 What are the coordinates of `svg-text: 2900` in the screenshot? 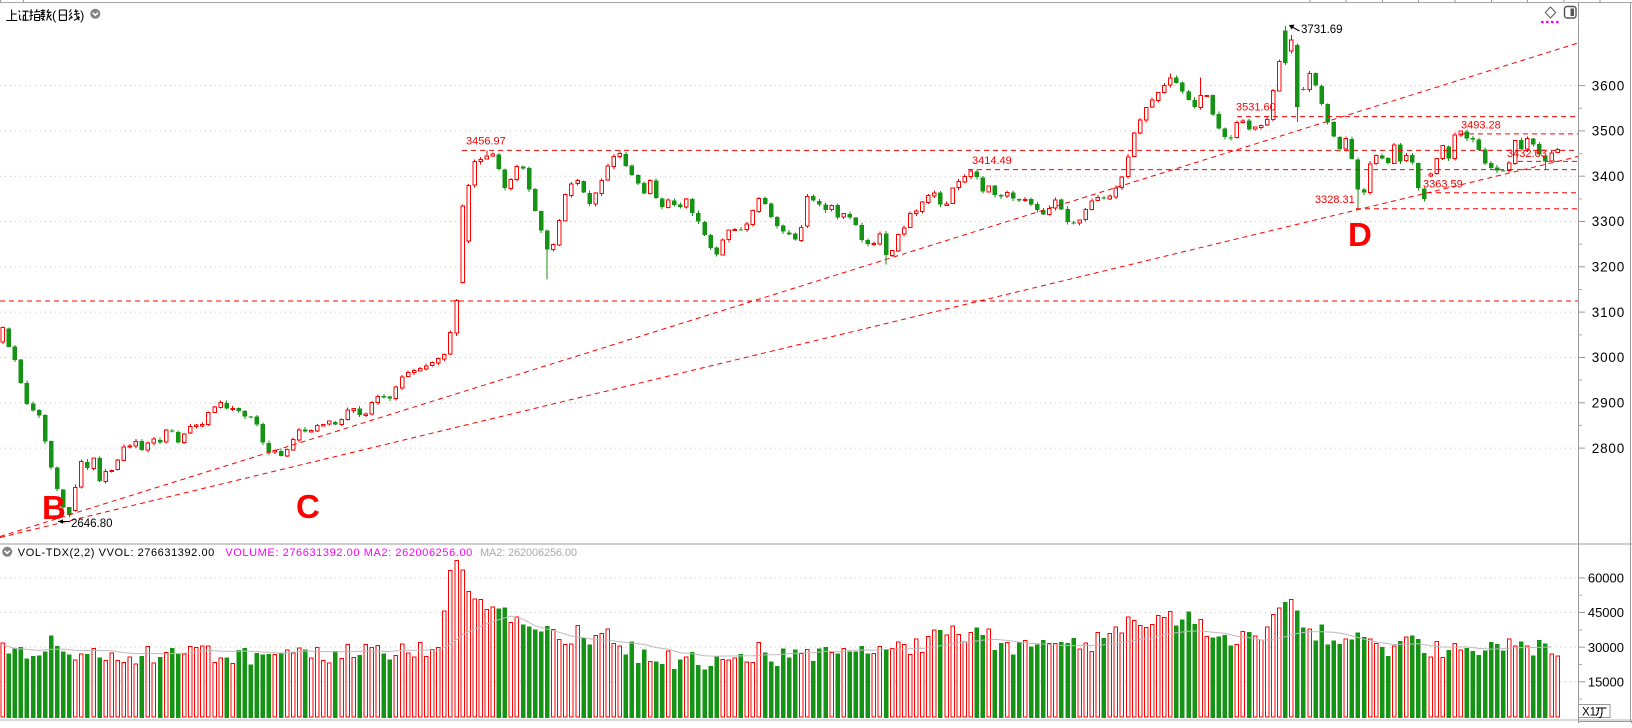 It's located at (1608, 403).